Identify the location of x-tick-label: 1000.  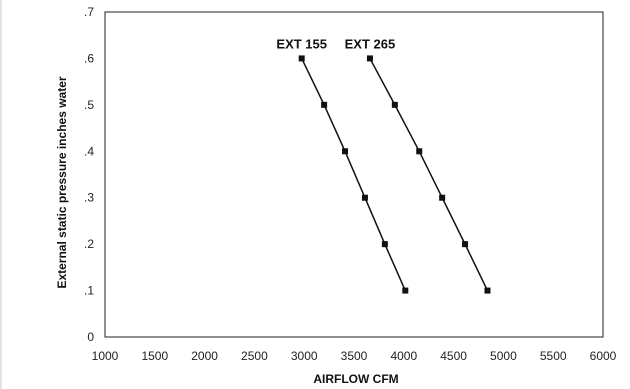
(105, 356).